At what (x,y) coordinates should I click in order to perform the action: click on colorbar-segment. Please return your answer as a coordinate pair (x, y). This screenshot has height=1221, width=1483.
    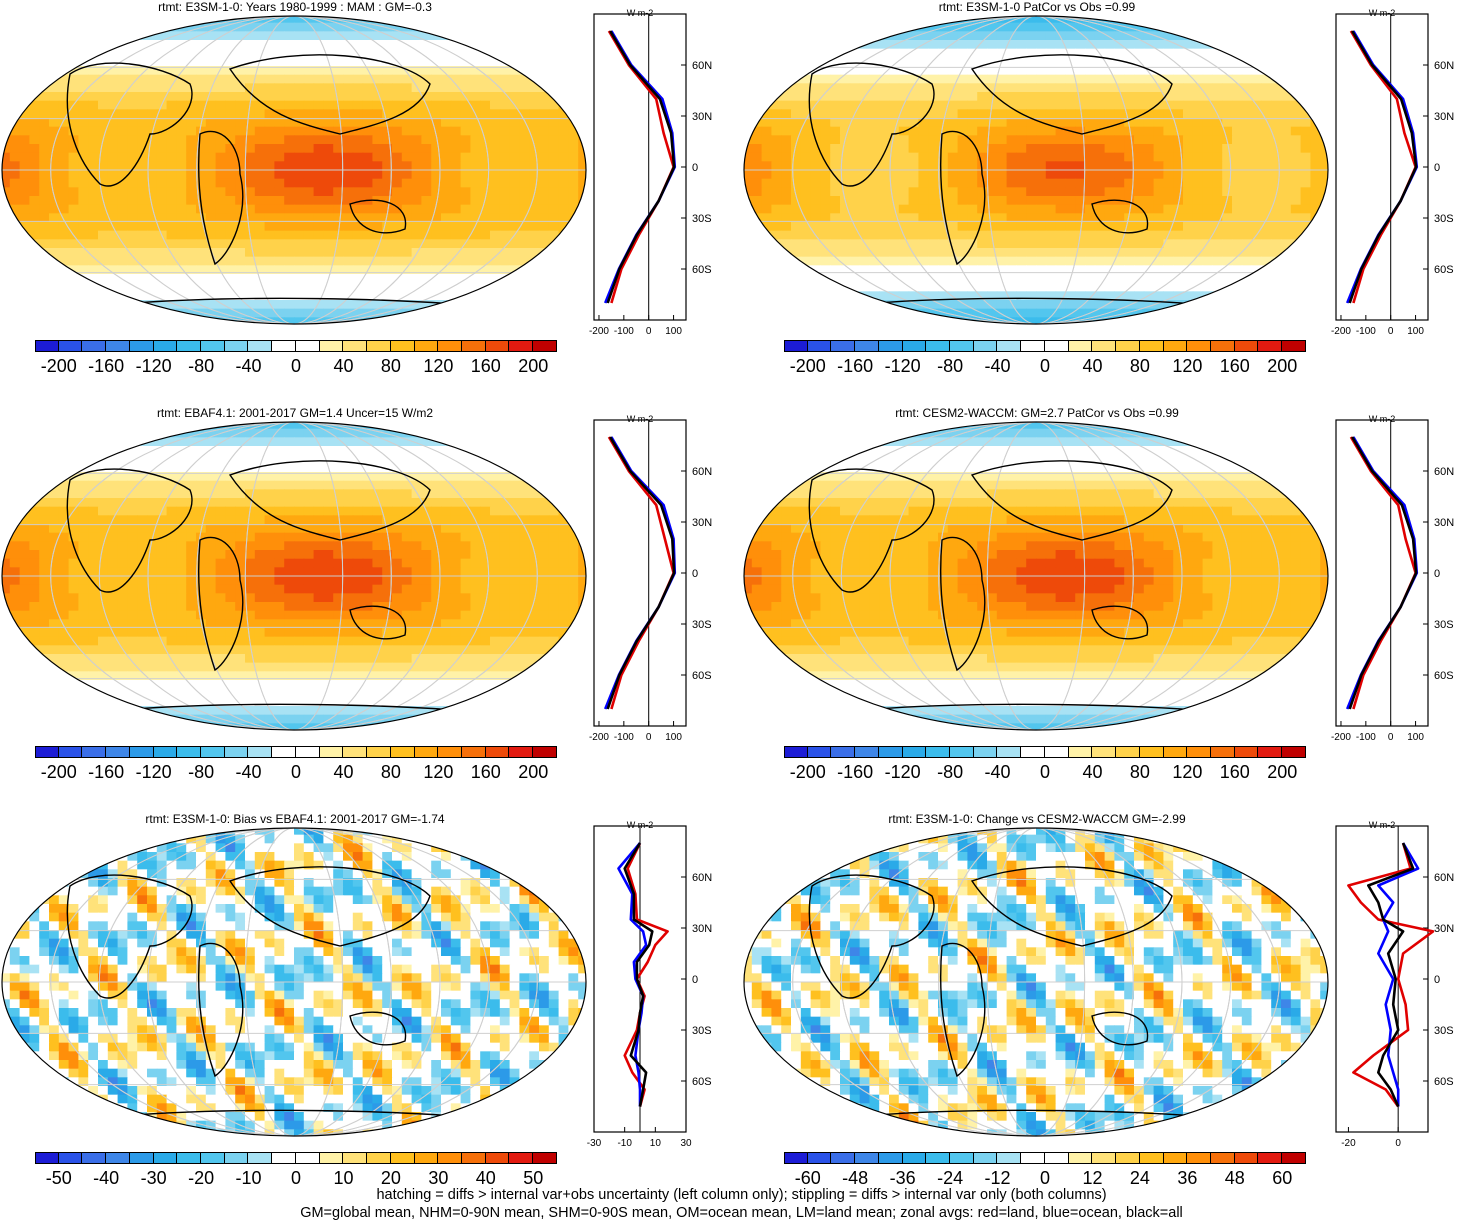
    Looking at the image, I should click on (890, 346).